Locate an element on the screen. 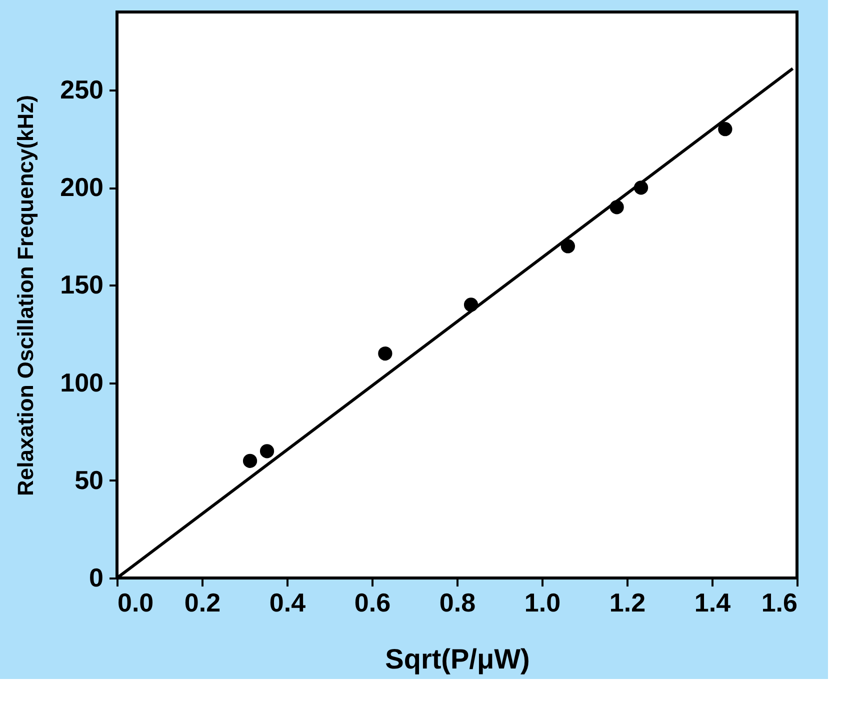 The width and height of the screenshot is (862, 711). x-tick-label: 0.6 is located at coordinates (372, 603).